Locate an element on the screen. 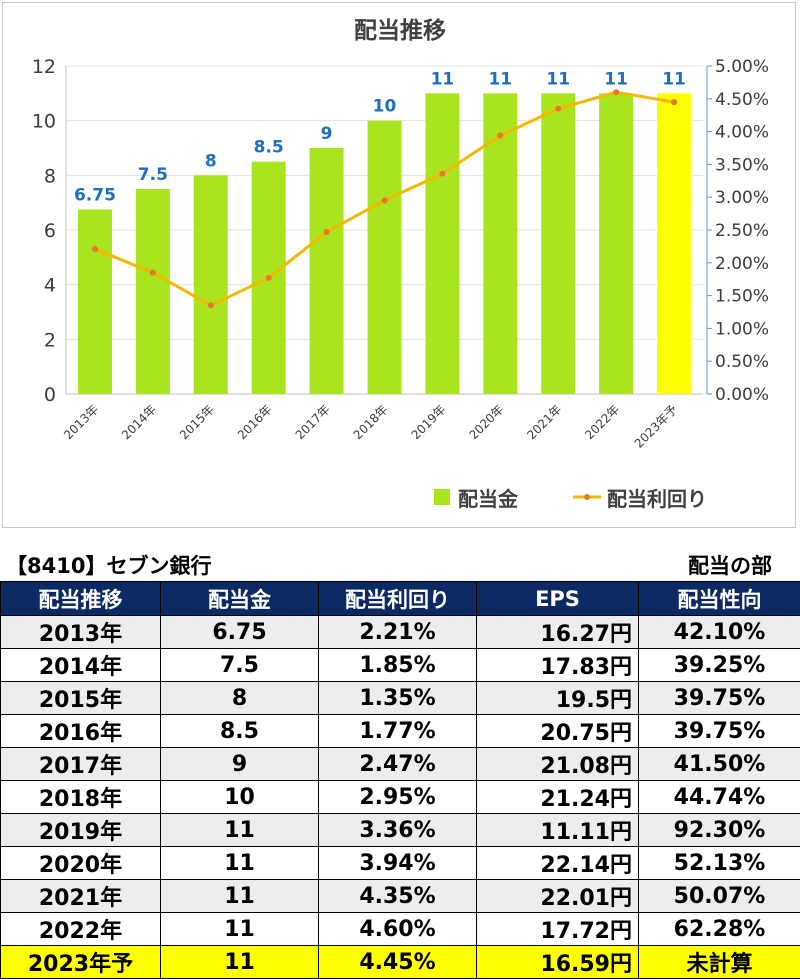 The height and width of the screenshot is (979, 800). table-cell: 22.01円 is located at coordinates (558, 896).